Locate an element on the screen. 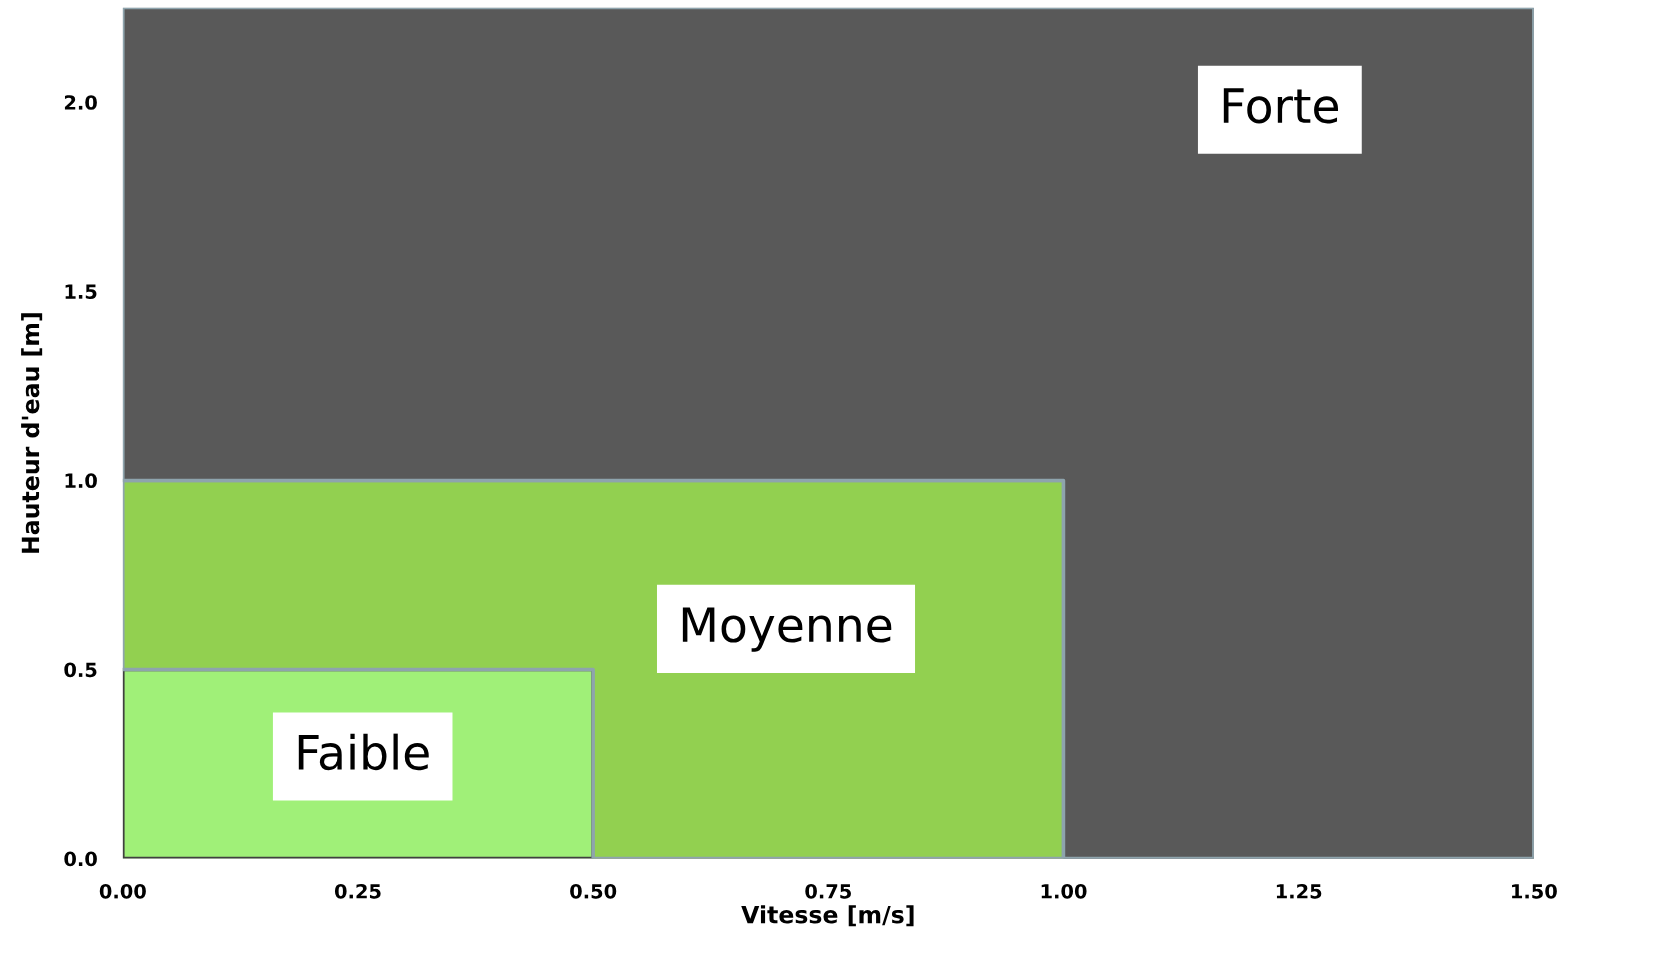 This screenshot has height=954, width=1660. x-tick-label: 1.50 is located at coordinates (1534, 891).